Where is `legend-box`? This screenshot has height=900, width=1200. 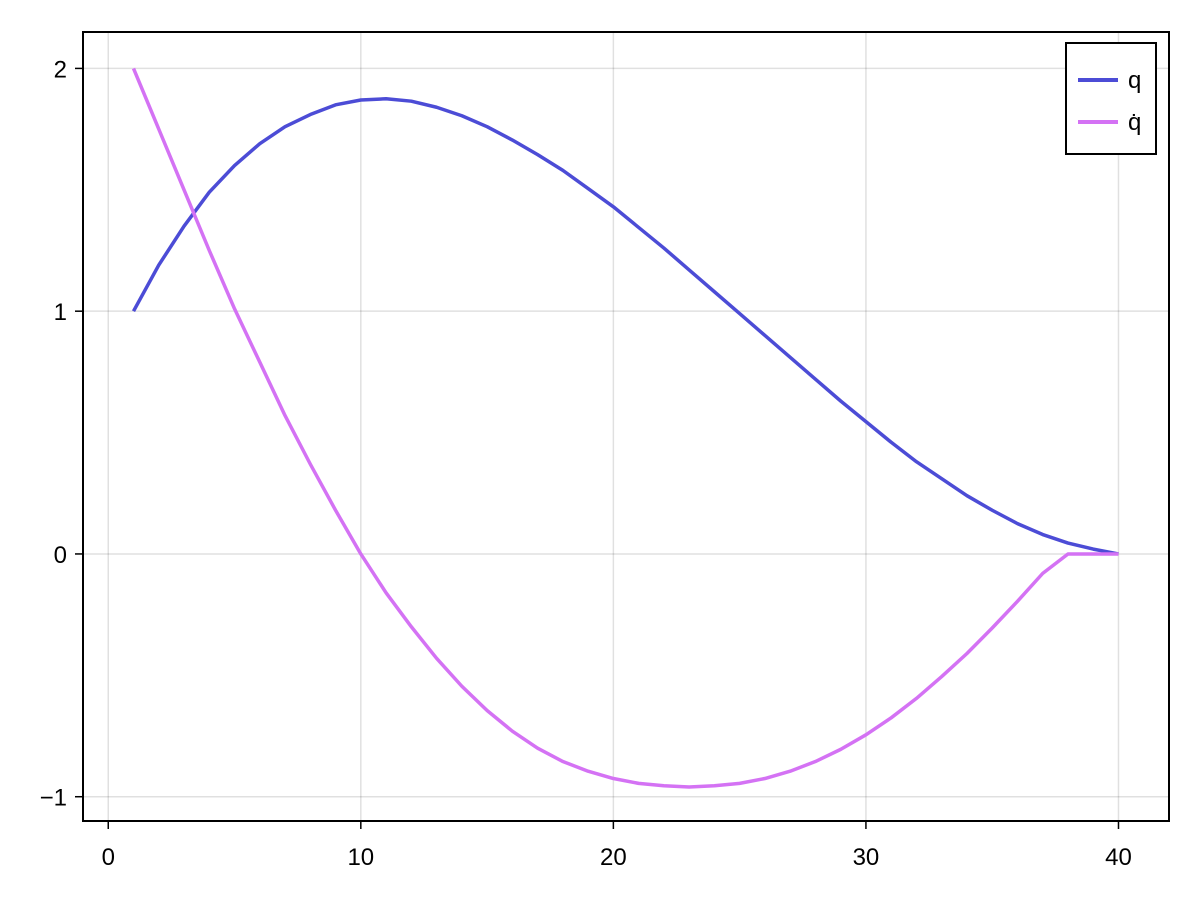
legend-box is located at coordinates (1111, 98).